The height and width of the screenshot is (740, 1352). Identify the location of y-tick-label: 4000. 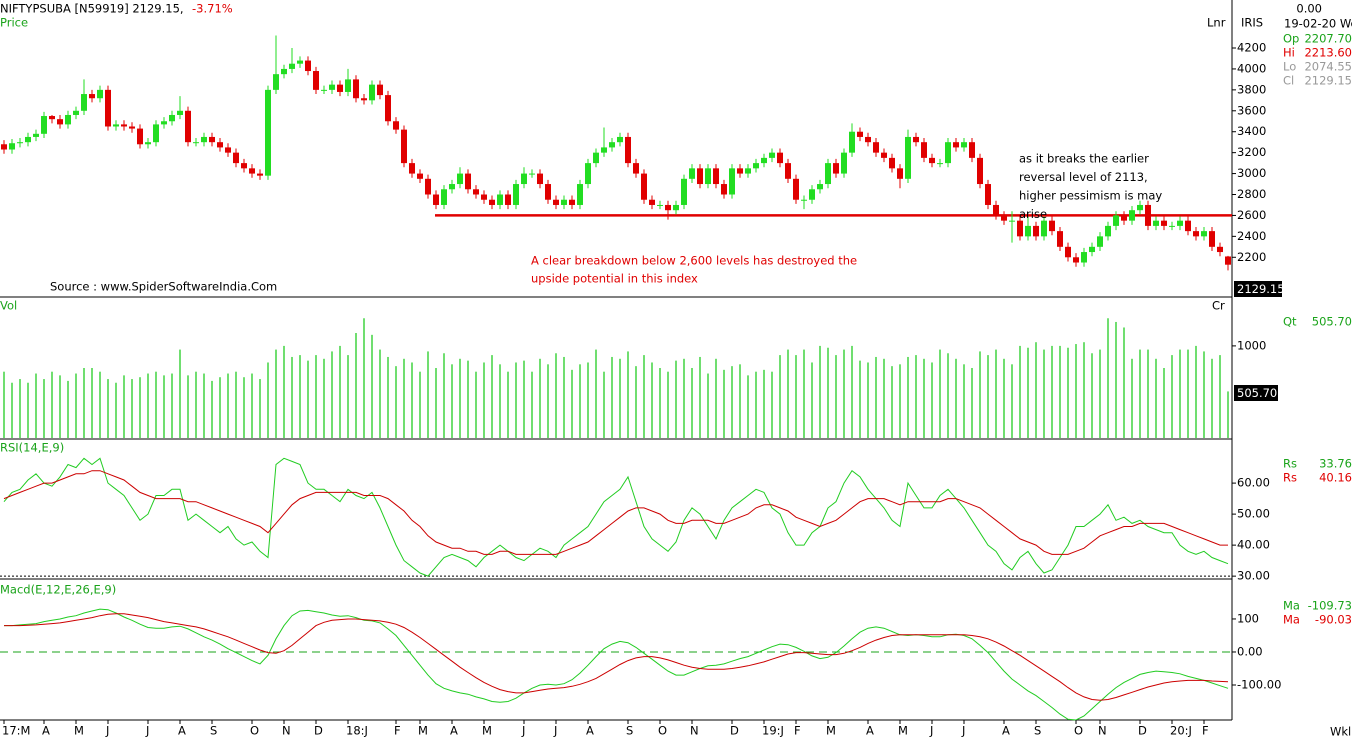
(1251, 68).